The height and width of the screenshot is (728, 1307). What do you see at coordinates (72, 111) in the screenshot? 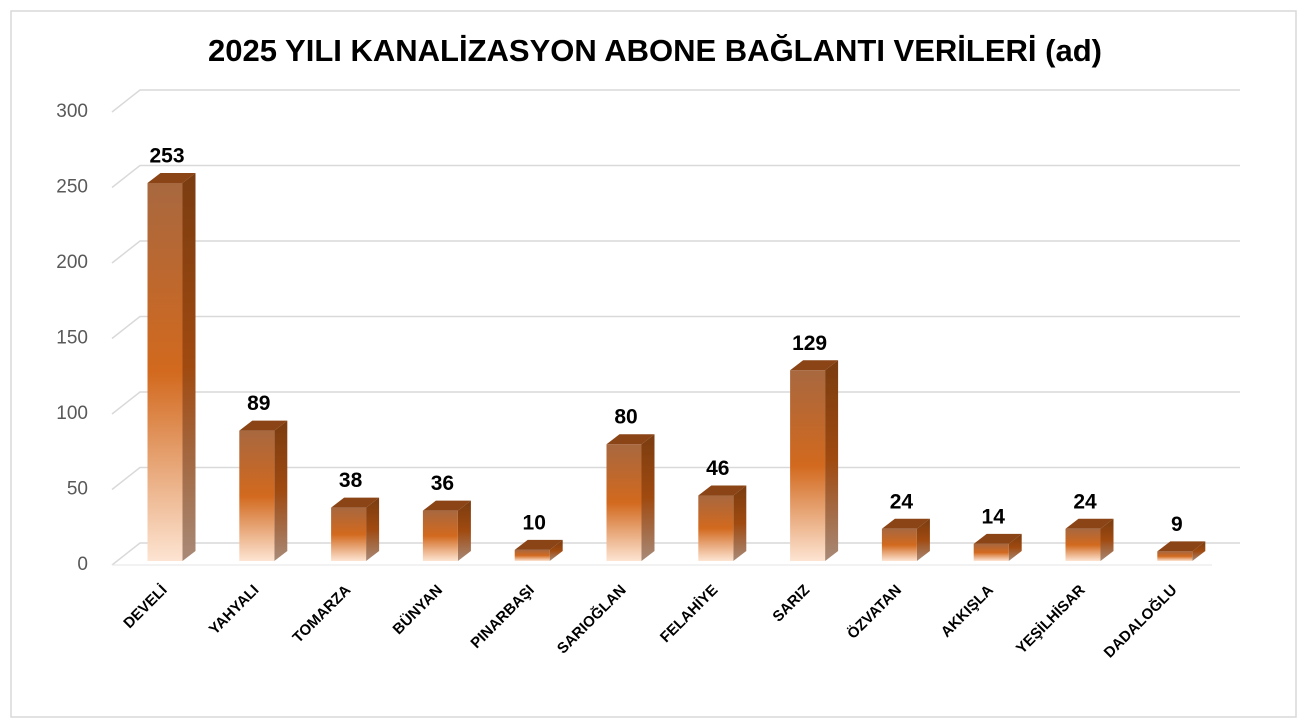
I see `y-tick-label: 300` at bounding box center [72, 111].